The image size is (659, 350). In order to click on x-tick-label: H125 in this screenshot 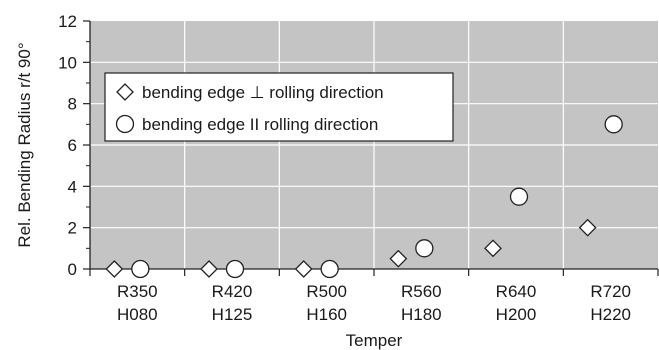, I will do `click(232, 314)`.